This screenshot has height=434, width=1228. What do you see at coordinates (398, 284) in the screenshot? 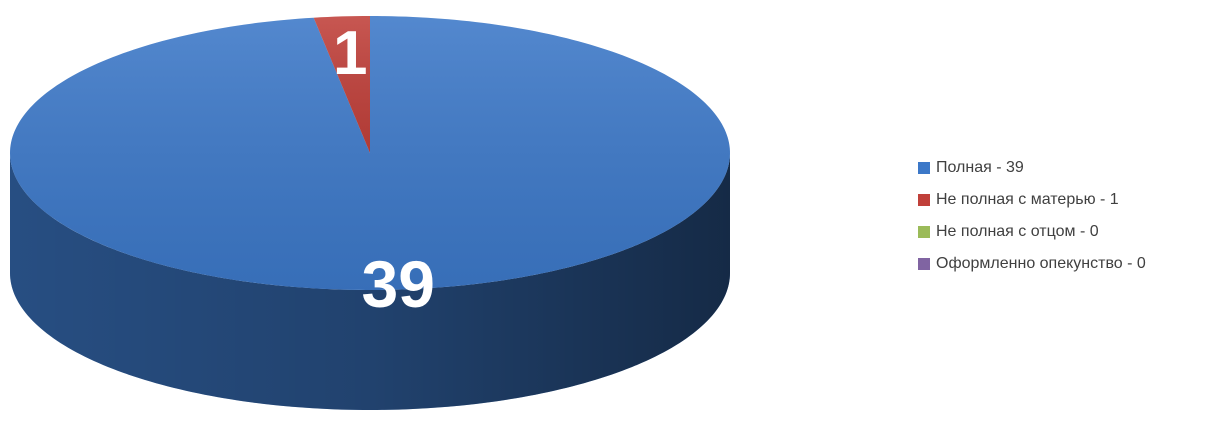
I see `value-label: 39` at bounding box center [398, 284].